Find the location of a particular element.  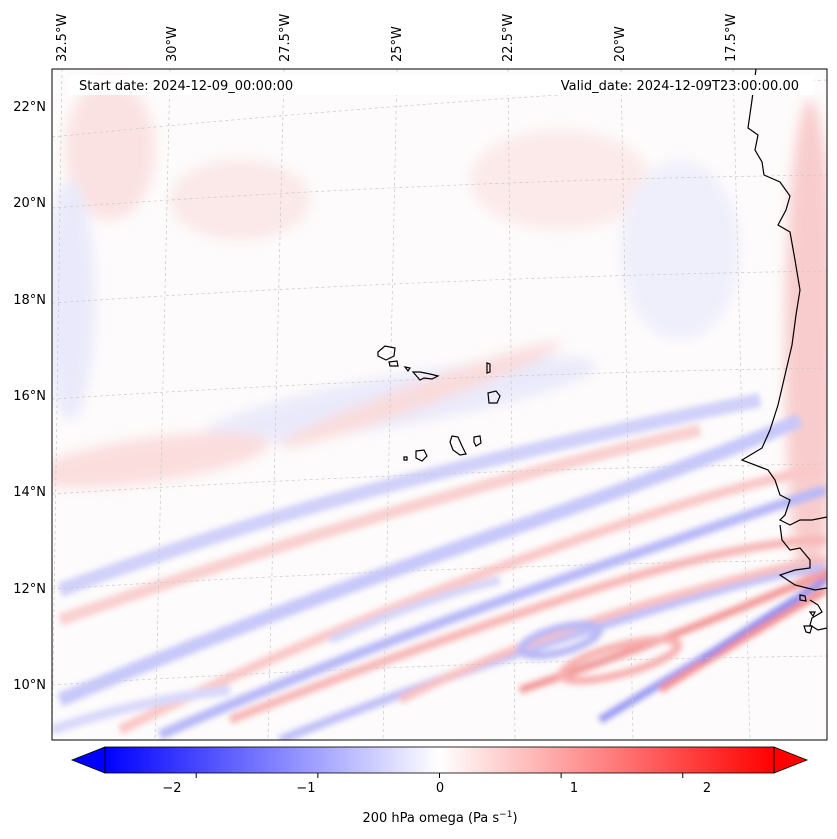

island-sao-nicolau is located at coordinates (425, 376).